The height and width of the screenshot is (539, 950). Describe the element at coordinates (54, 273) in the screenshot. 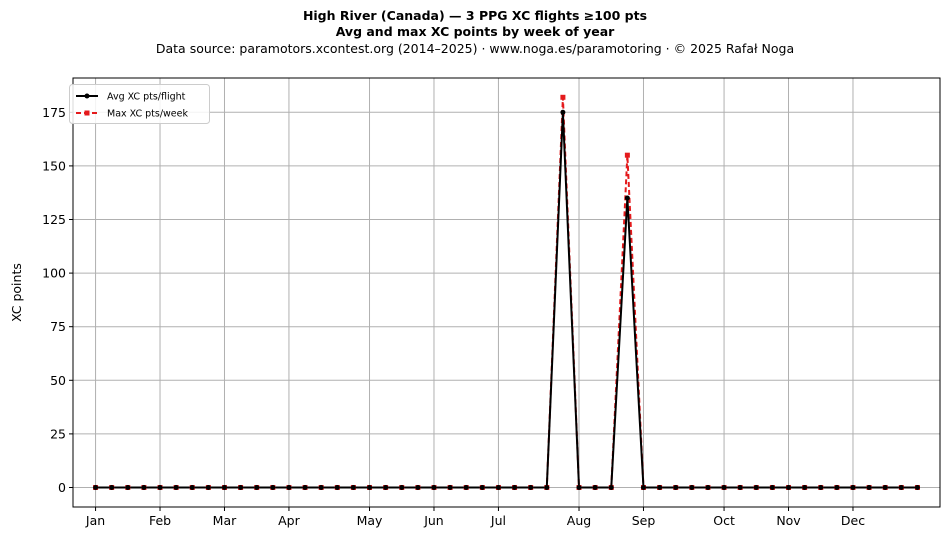

I see `y-tick-label: 100` at that location.